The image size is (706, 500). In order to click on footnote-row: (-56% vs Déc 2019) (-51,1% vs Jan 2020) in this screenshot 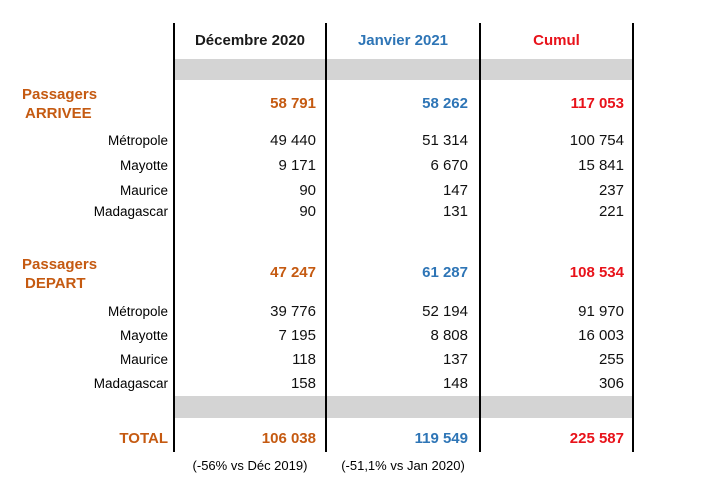, I will do `click(317, 466)`.